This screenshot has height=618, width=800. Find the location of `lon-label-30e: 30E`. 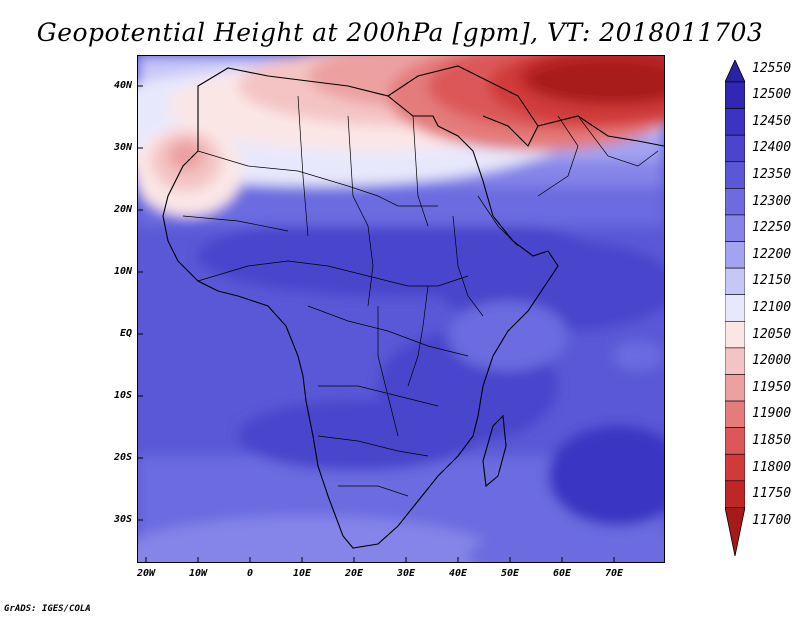

lon-label-30e: 30E is located at coordinates (406, 573).